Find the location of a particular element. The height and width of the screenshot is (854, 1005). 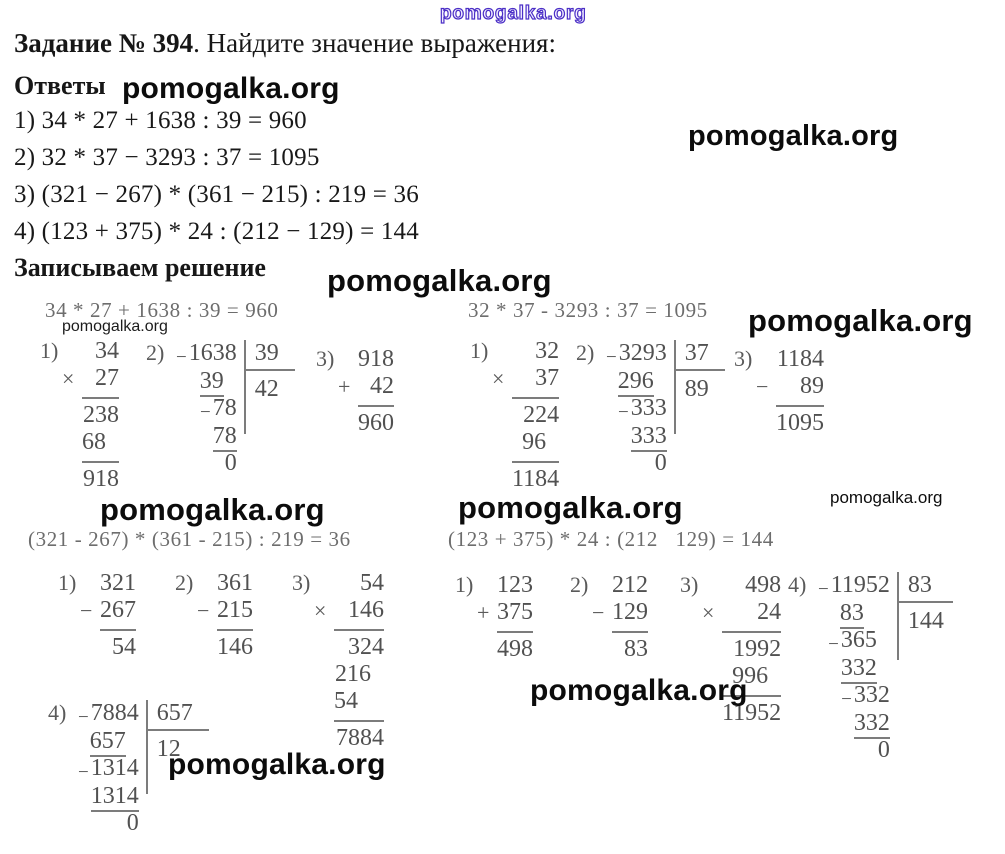

watermark-answers: pomogalka.org is located at coordinates (231, 88).